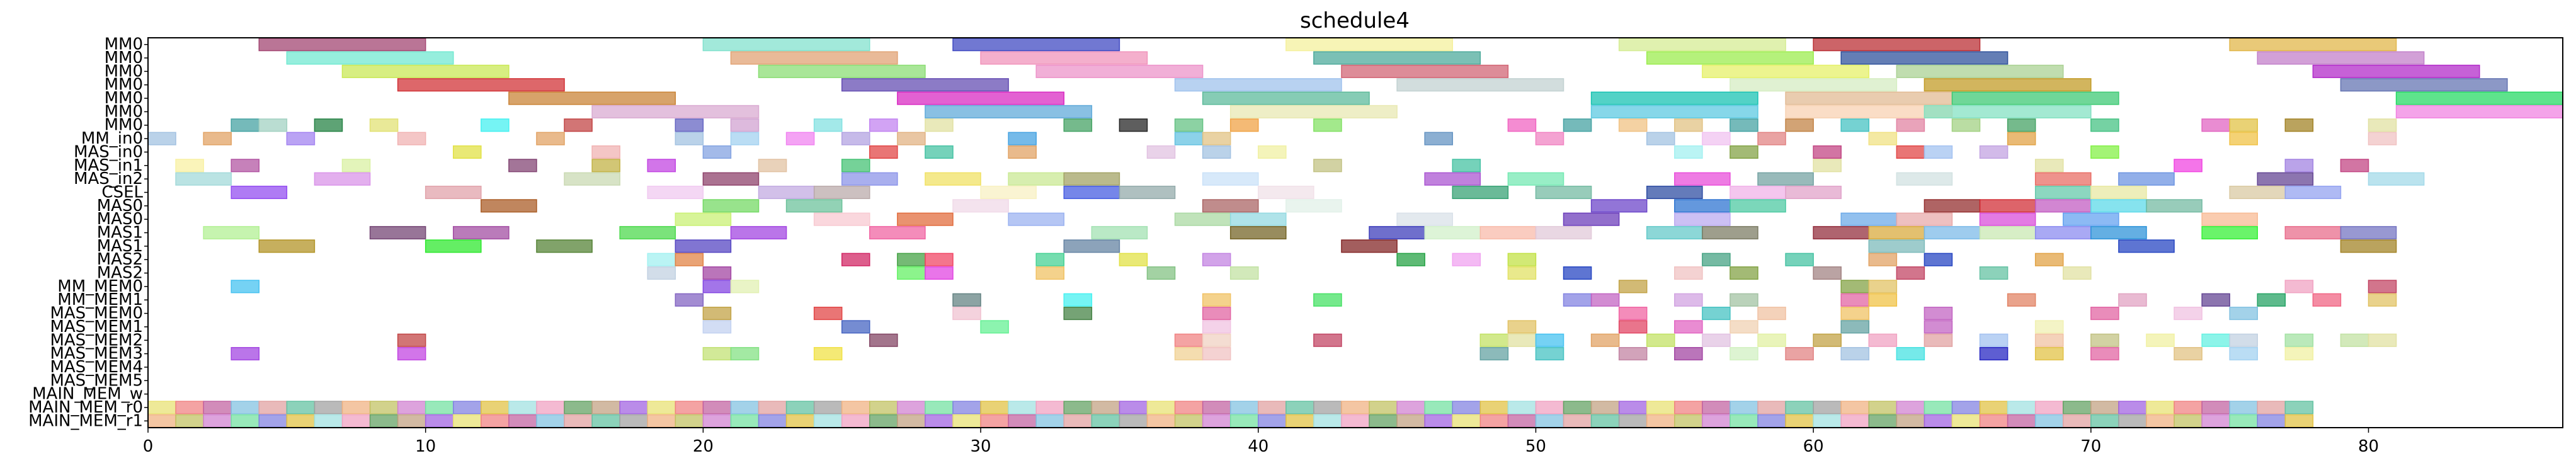  Describe the element at coordinates (1258, 446) in the screenshot. I see `x-tick-label: 40` at that location.